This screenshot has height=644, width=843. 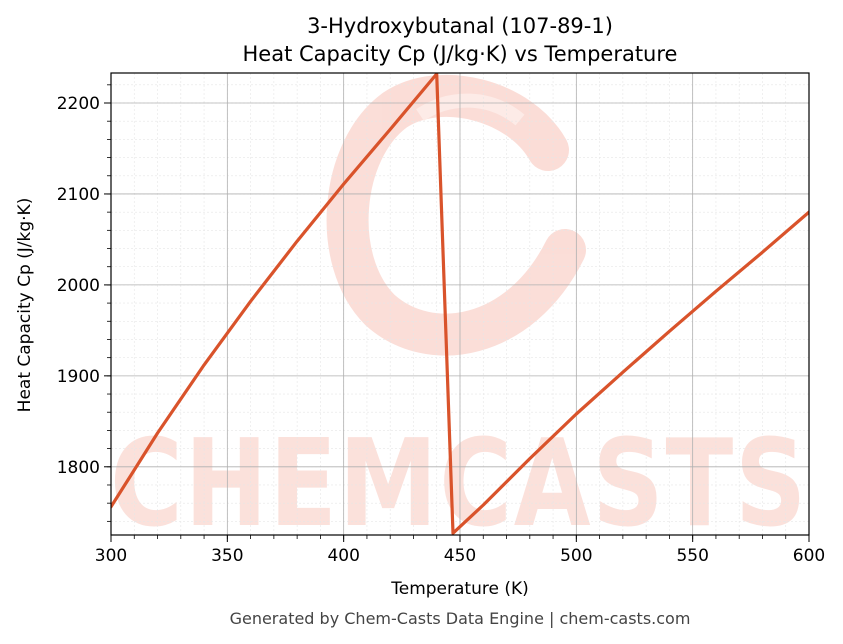 What do you see at coordinates (809, 556) in the screenshot?
I see `x-tick-label: 600` at bounding box center [809, 556].